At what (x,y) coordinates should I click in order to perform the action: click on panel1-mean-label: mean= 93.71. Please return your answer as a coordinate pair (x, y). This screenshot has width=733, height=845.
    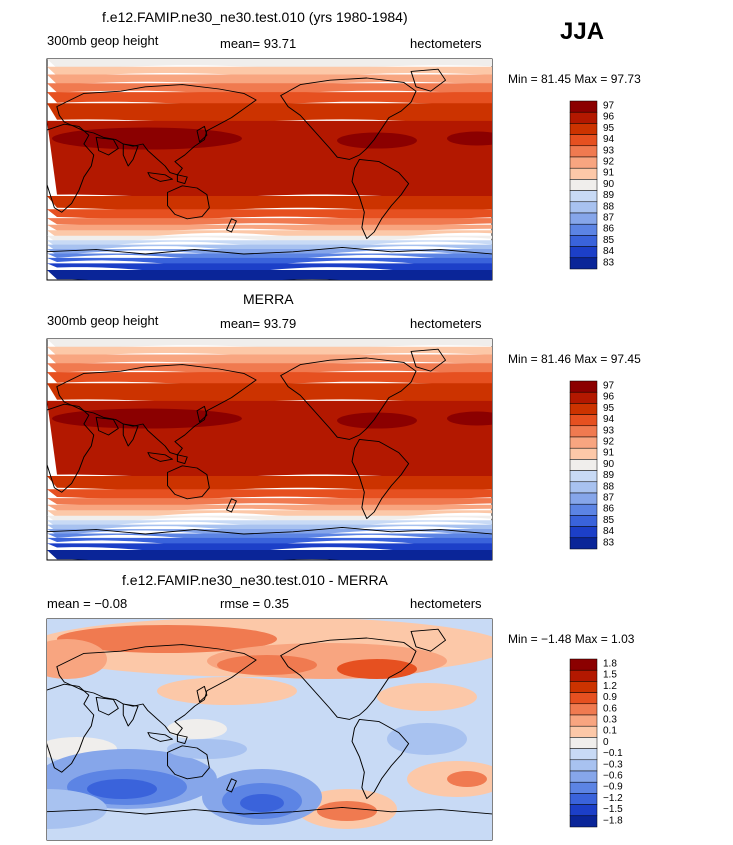
    Looking at the image, I should click on (258, 43).